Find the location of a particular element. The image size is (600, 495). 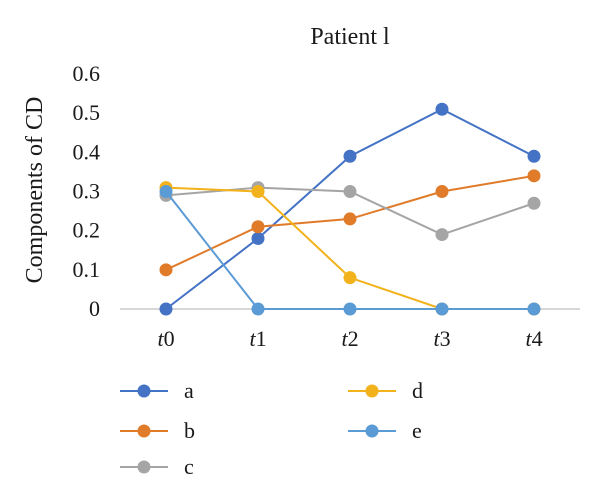

legend-label: a is located at coordinates (189, 390).